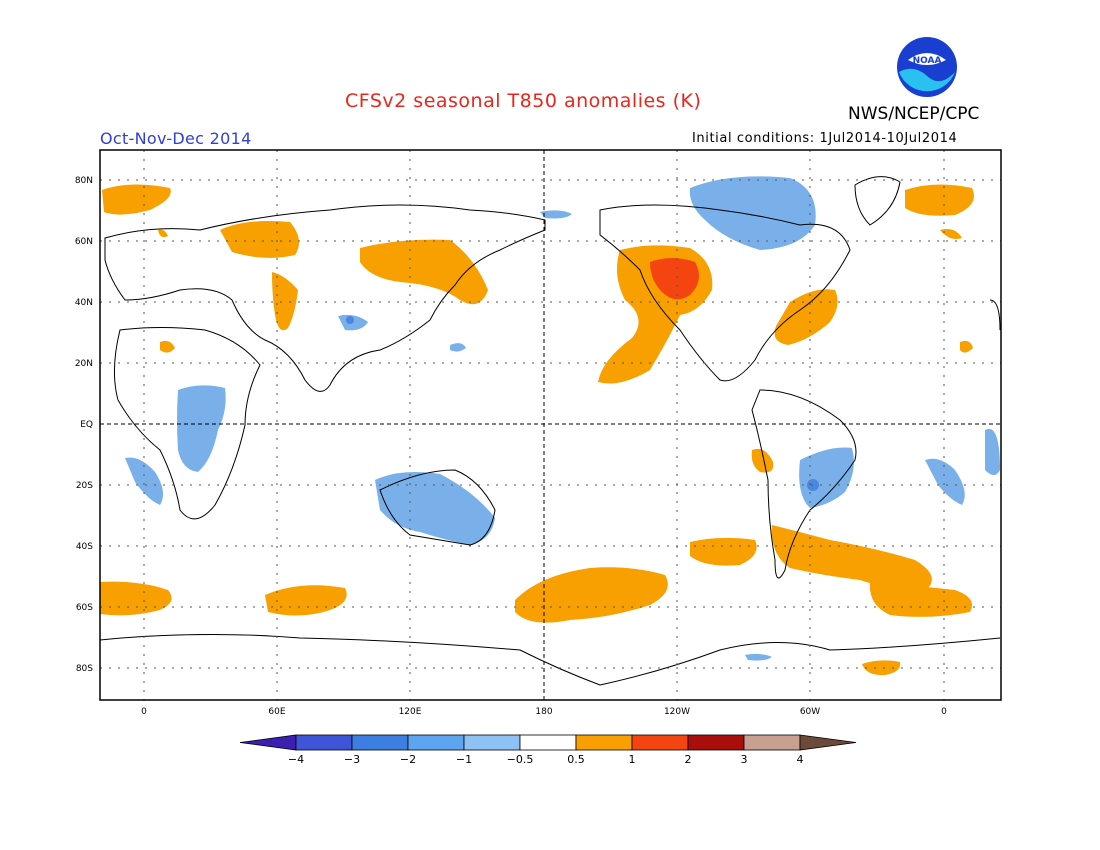 Image resolution: width=1100 pixels, height=850 pixels. Describe the element at coordinates (268, 742) in the screenshot. I see `colorbar-arrow-low` at that location.